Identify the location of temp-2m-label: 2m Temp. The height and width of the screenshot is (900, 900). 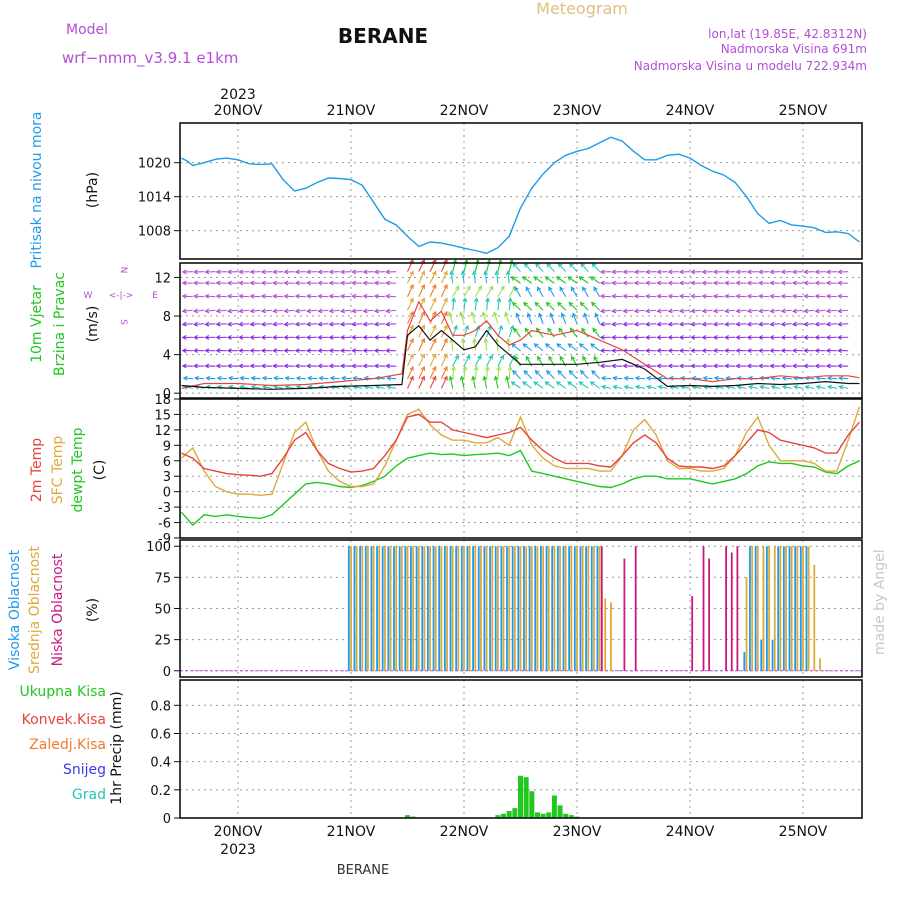
(37, 470).